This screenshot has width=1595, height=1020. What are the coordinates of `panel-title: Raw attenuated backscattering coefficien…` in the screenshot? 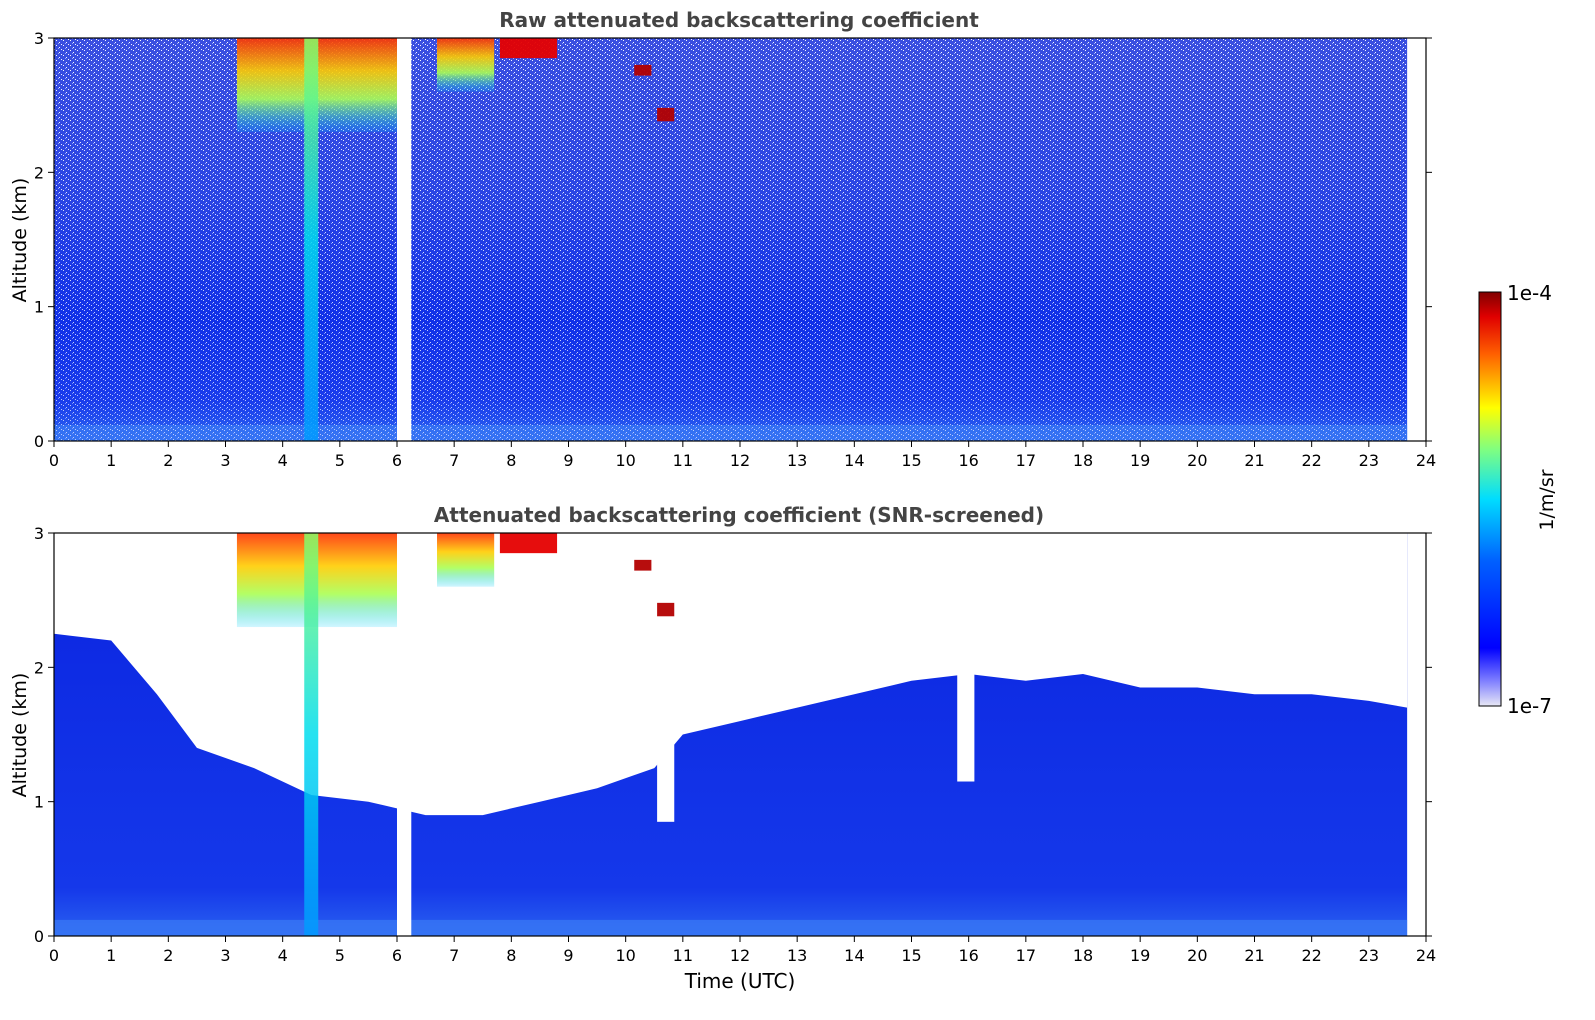 It's located at (739, 20).